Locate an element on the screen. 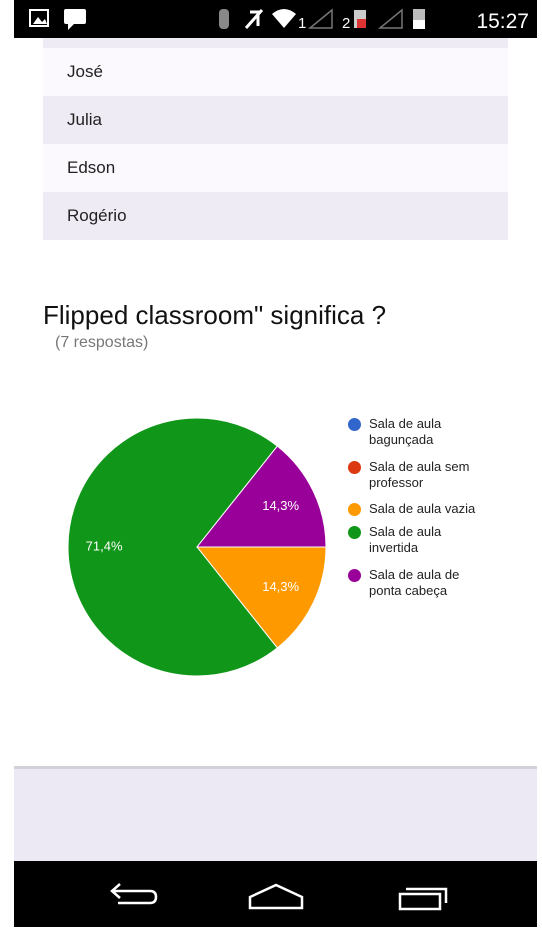 The height and width of the screenshot is (932, 542). legend-label: Sala de aula vazia is located at coordinates (422, 508).